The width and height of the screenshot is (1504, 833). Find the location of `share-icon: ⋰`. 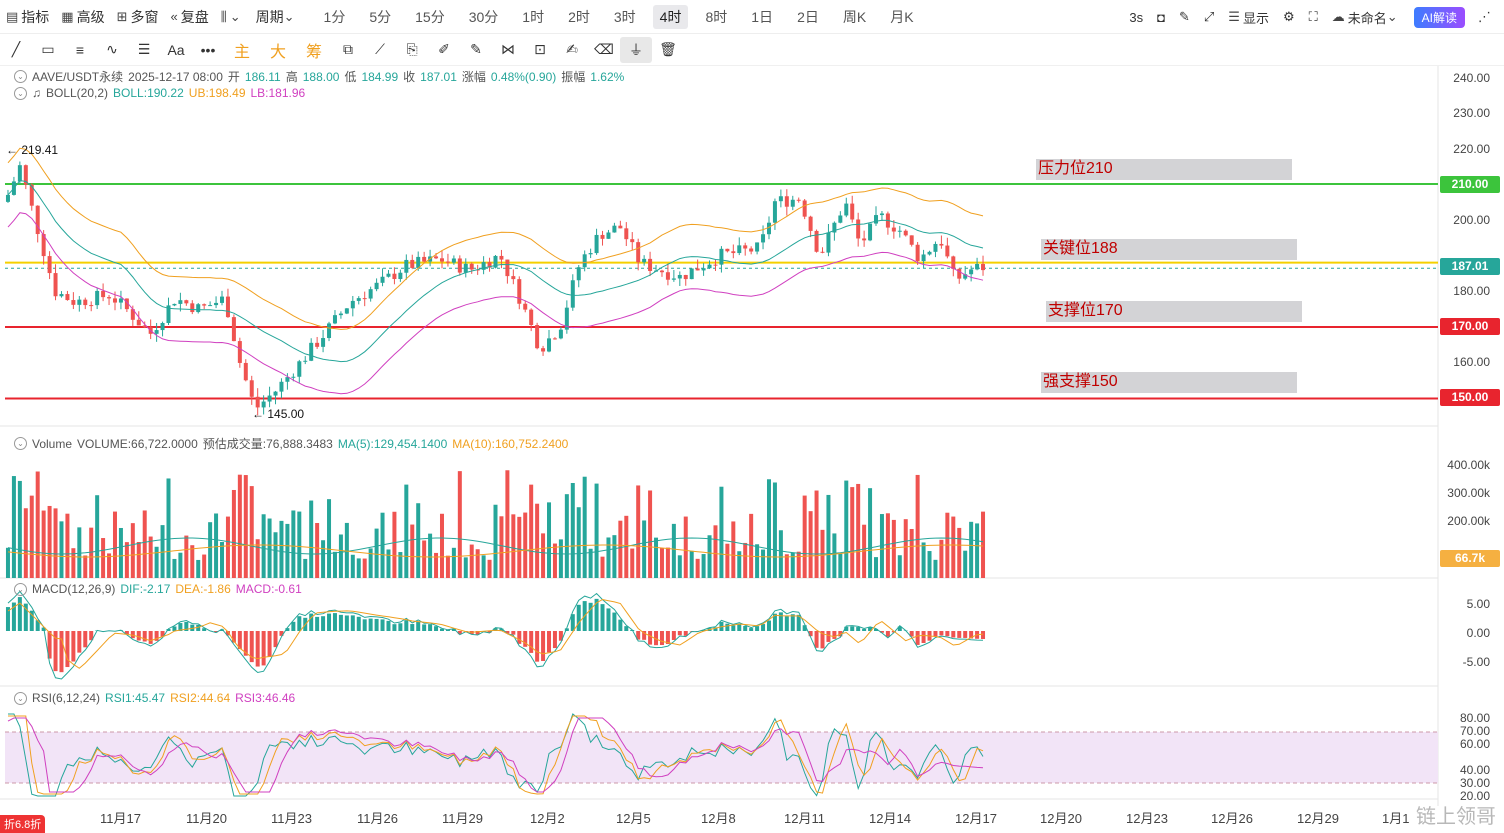

share-icon: ⋰ is located at coordinates (1484, 16).